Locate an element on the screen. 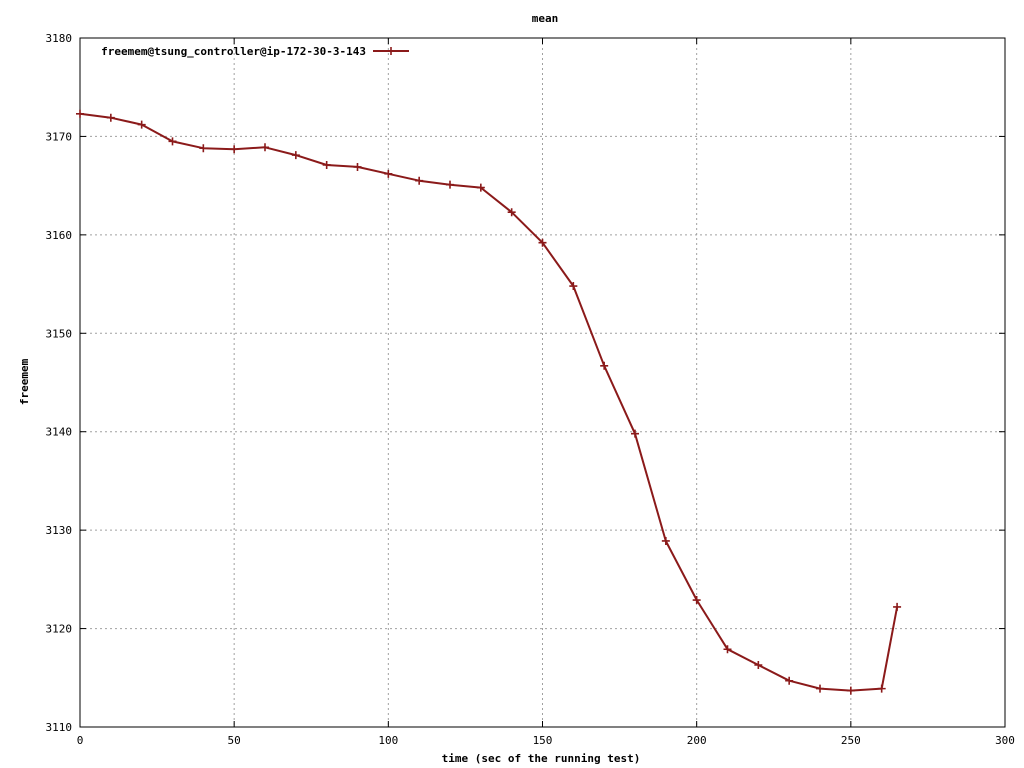  y-tick-label: 3110 is located at coordinates (59, 727).